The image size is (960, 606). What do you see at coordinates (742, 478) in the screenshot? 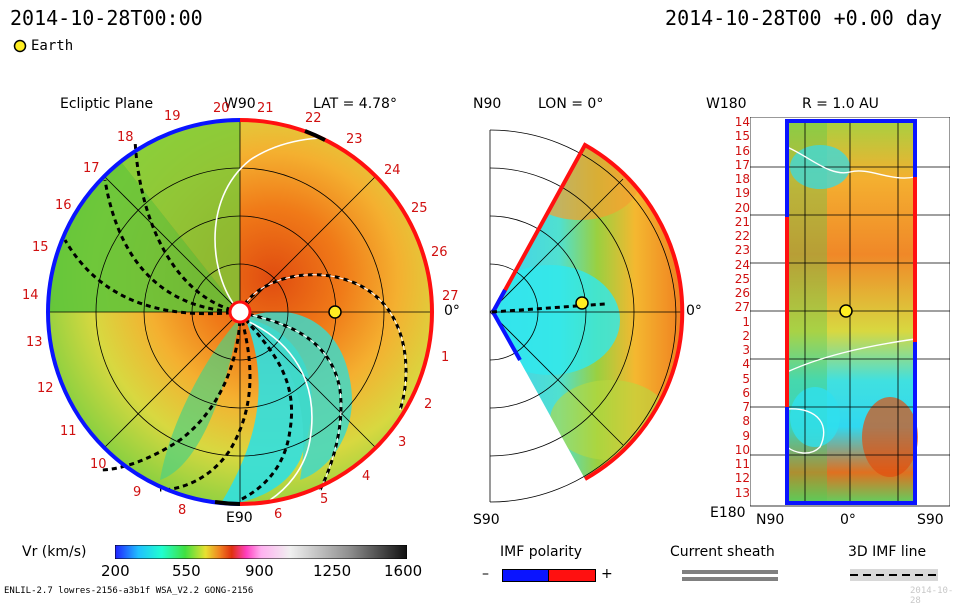
I see `radial-row-label: 12` at bounding box center [742, 478].